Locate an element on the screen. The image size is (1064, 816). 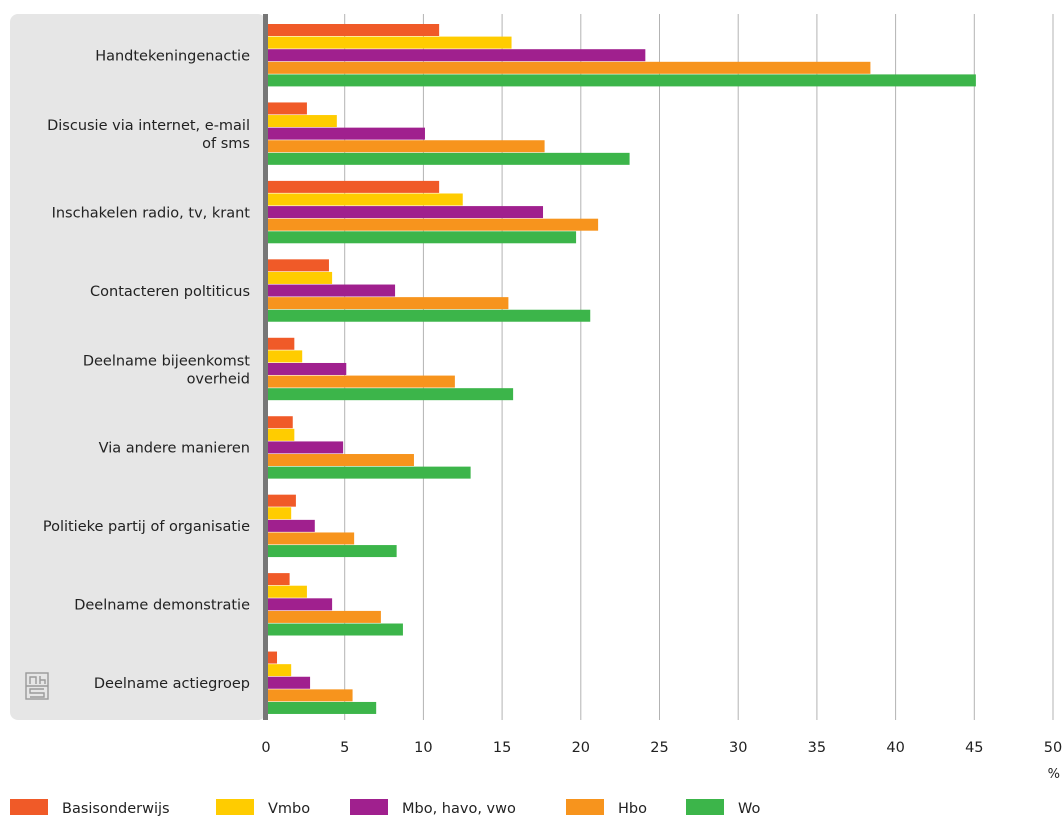
x-unit-label: % is located at coordinates (1054, 774).